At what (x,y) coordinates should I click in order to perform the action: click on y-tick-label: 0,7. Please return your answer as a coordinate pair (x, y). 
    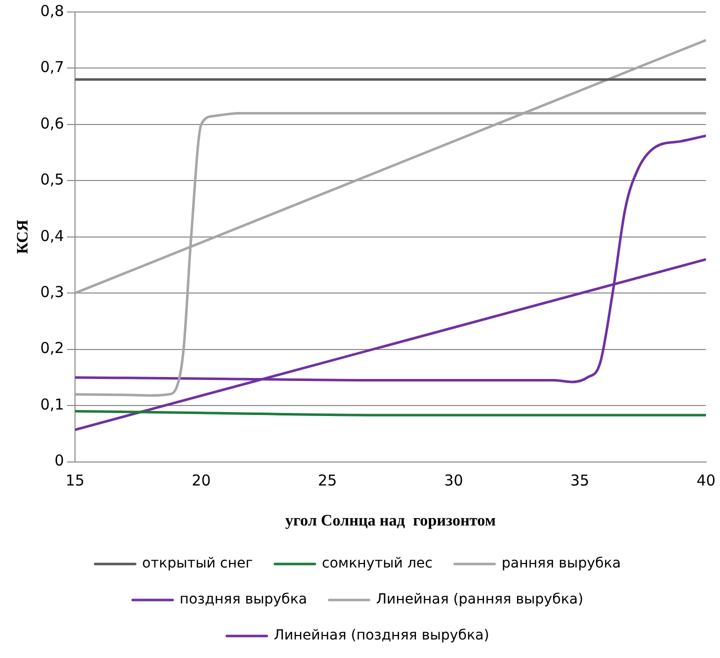
    Looking at the image, I should click on (52, 67).